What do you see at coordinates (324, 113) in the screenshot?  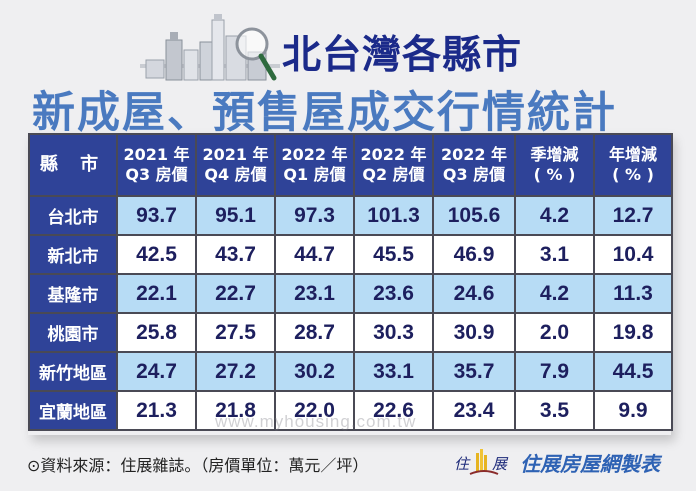 I see `title-line-2: 新成屋、預售屋成交行情統計` at bounding box center [324, 113].